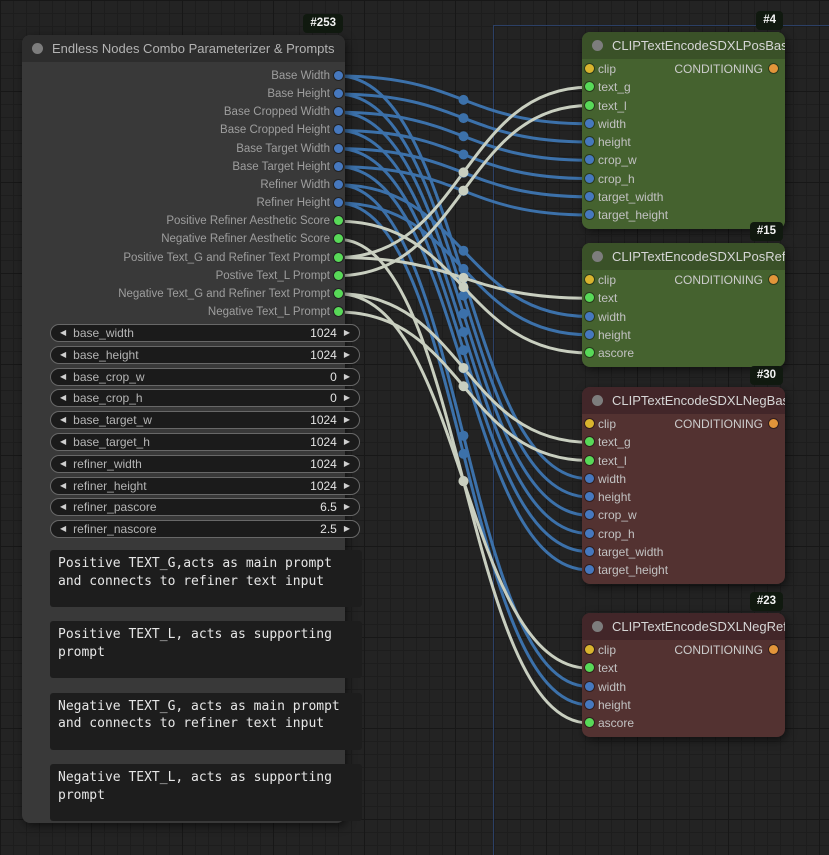 The image size is (829, 855). Describe the element at coordinates (205, 529) in the screenshot. I see `widget-refiner_nascore: ◀ refiner_nascore 2.5 ▶` at that location.